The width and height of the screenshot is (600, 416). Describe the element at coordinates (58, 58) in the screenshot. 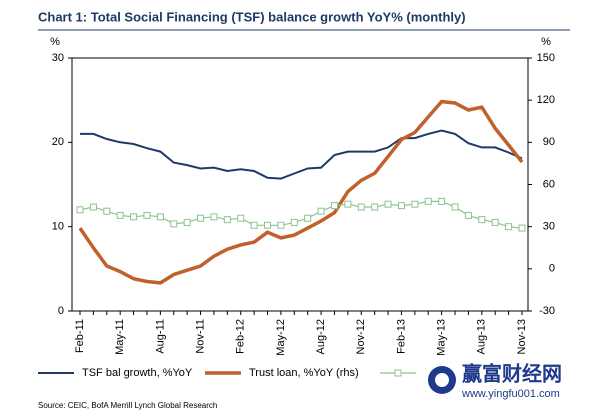

I see `y-tick-label: 30` at that location.